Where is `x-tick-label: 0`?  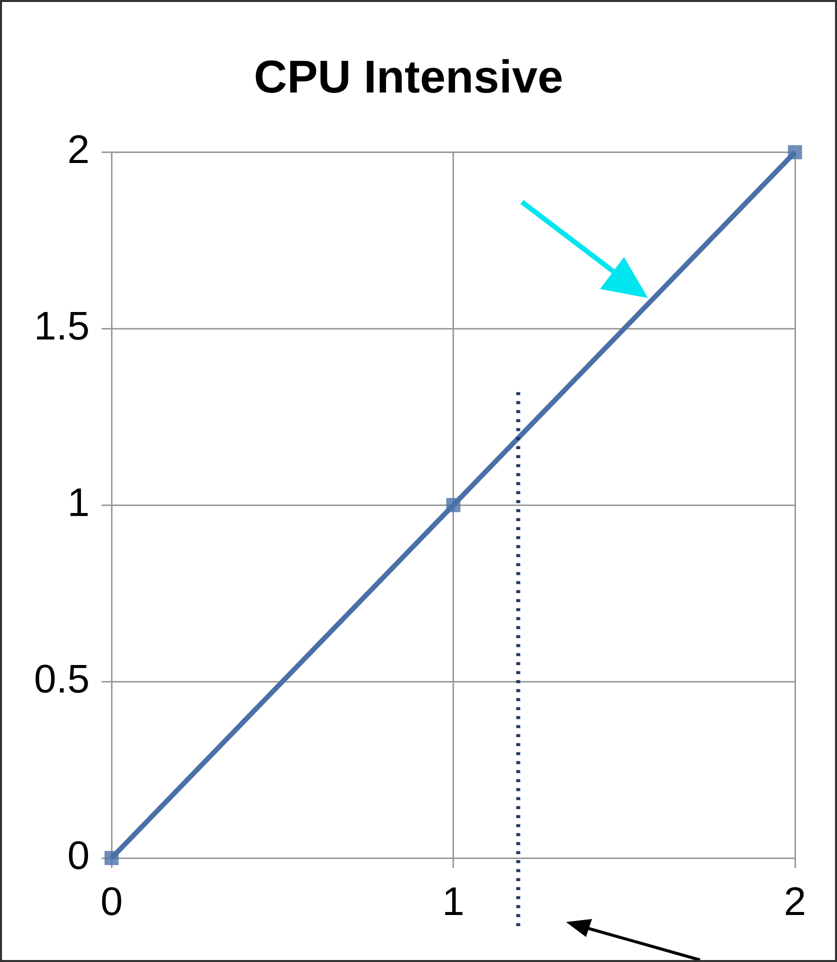 x-tick-label: 0 is located at coordinates (111, 902).